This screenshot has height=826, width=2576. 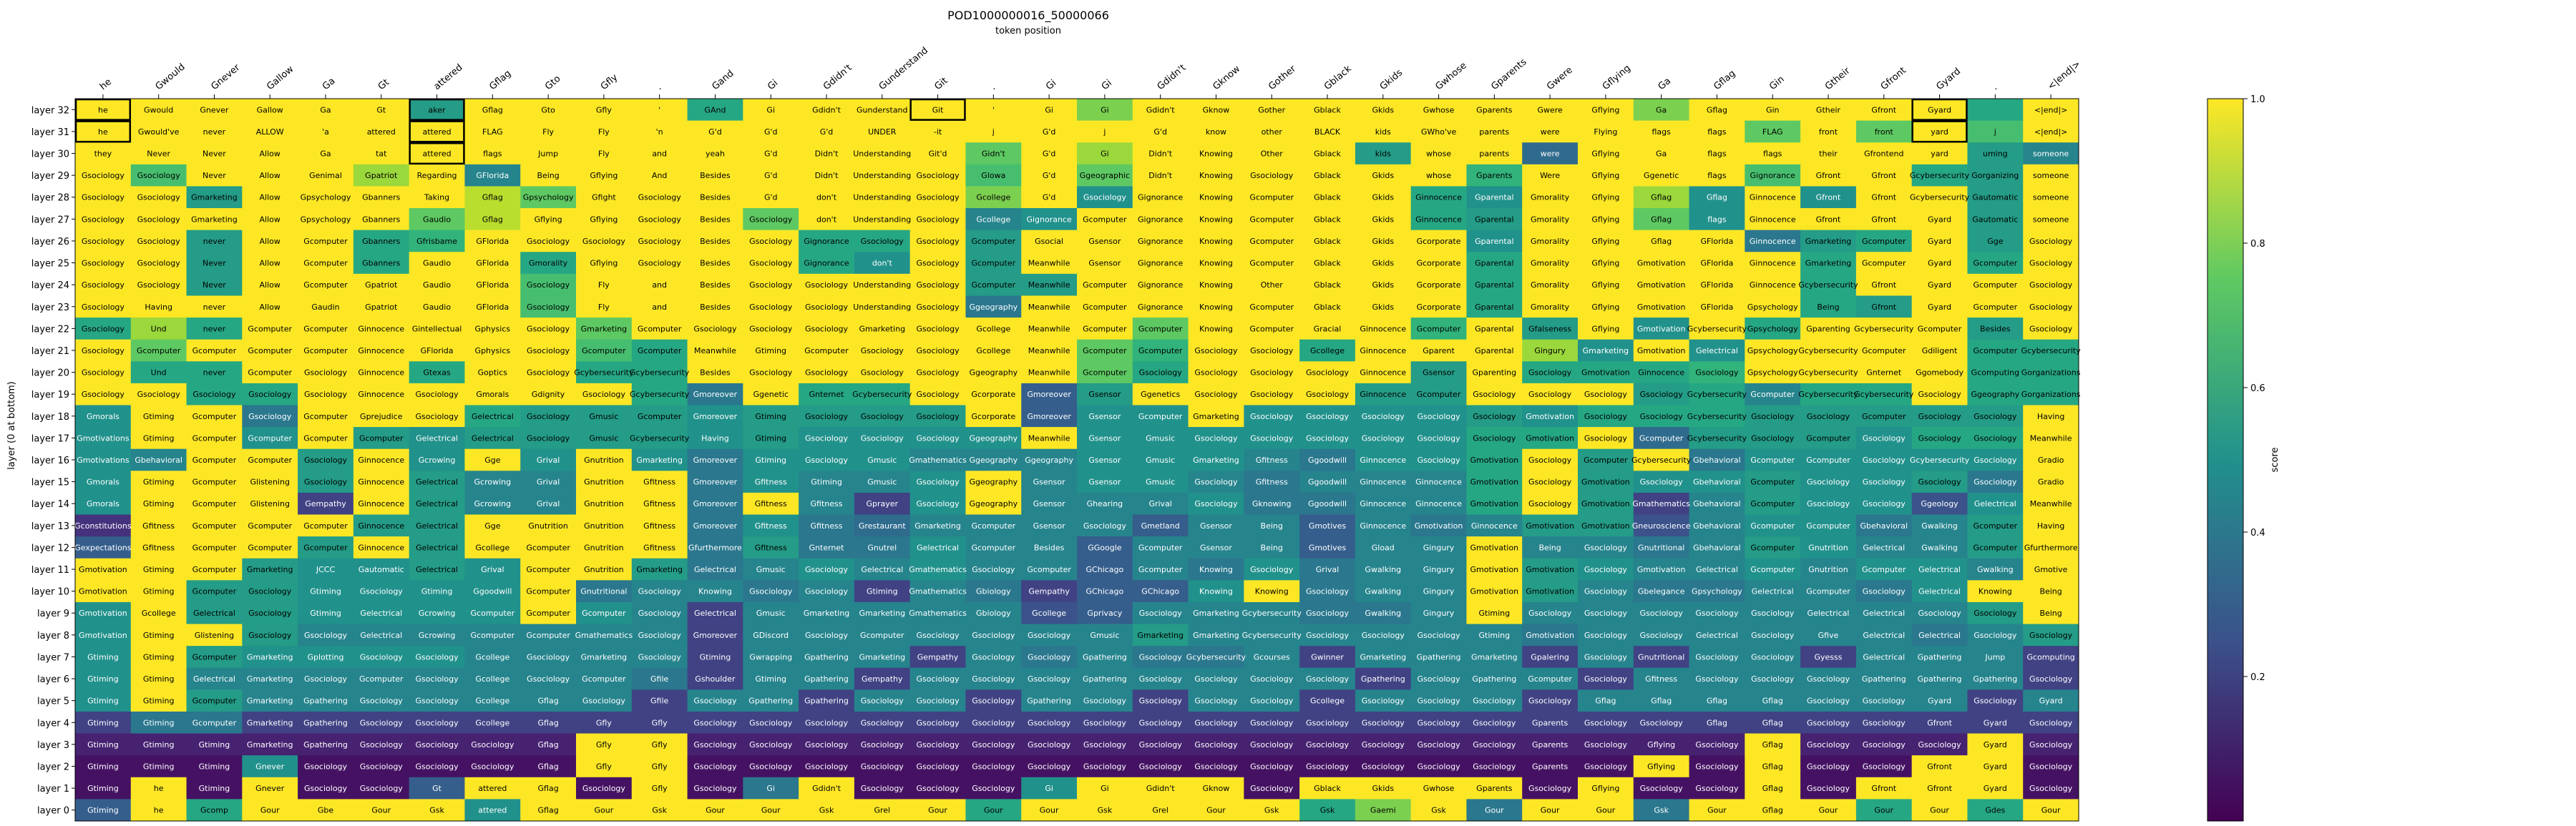 What do you see at coordinates (270, 788) in the screenshot?
I see `heatmap-cell-label: Gnever` at bounding box center [270, 788].